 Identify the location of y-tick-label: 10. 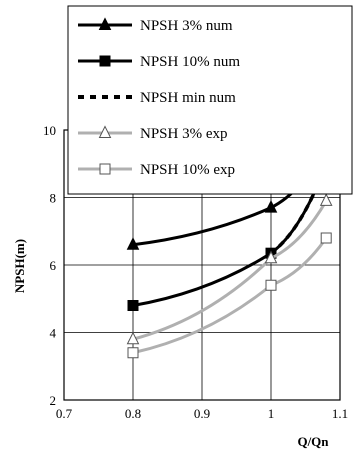
(49, 130).